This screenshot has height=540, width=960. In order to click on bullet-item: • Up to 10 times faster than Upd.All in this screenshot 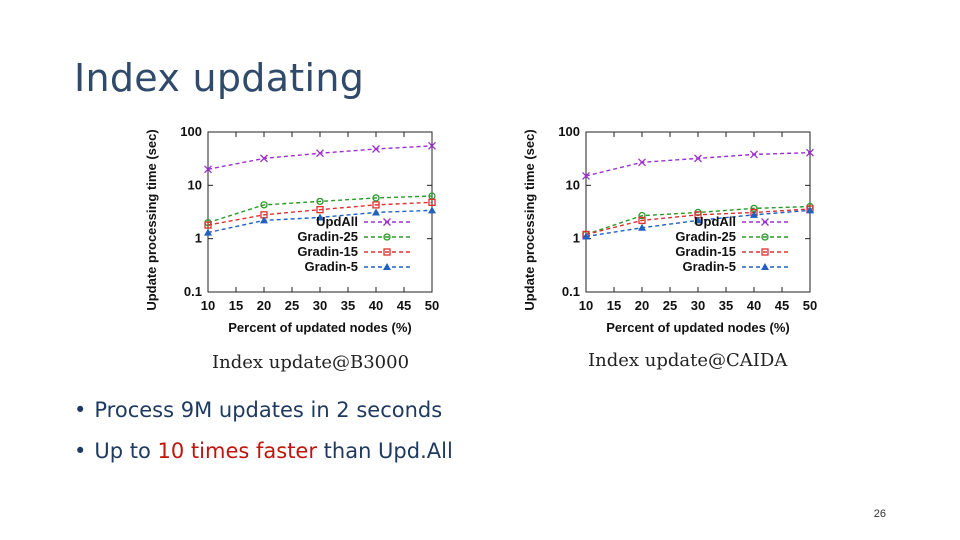, I will do `click(263, 451)`.